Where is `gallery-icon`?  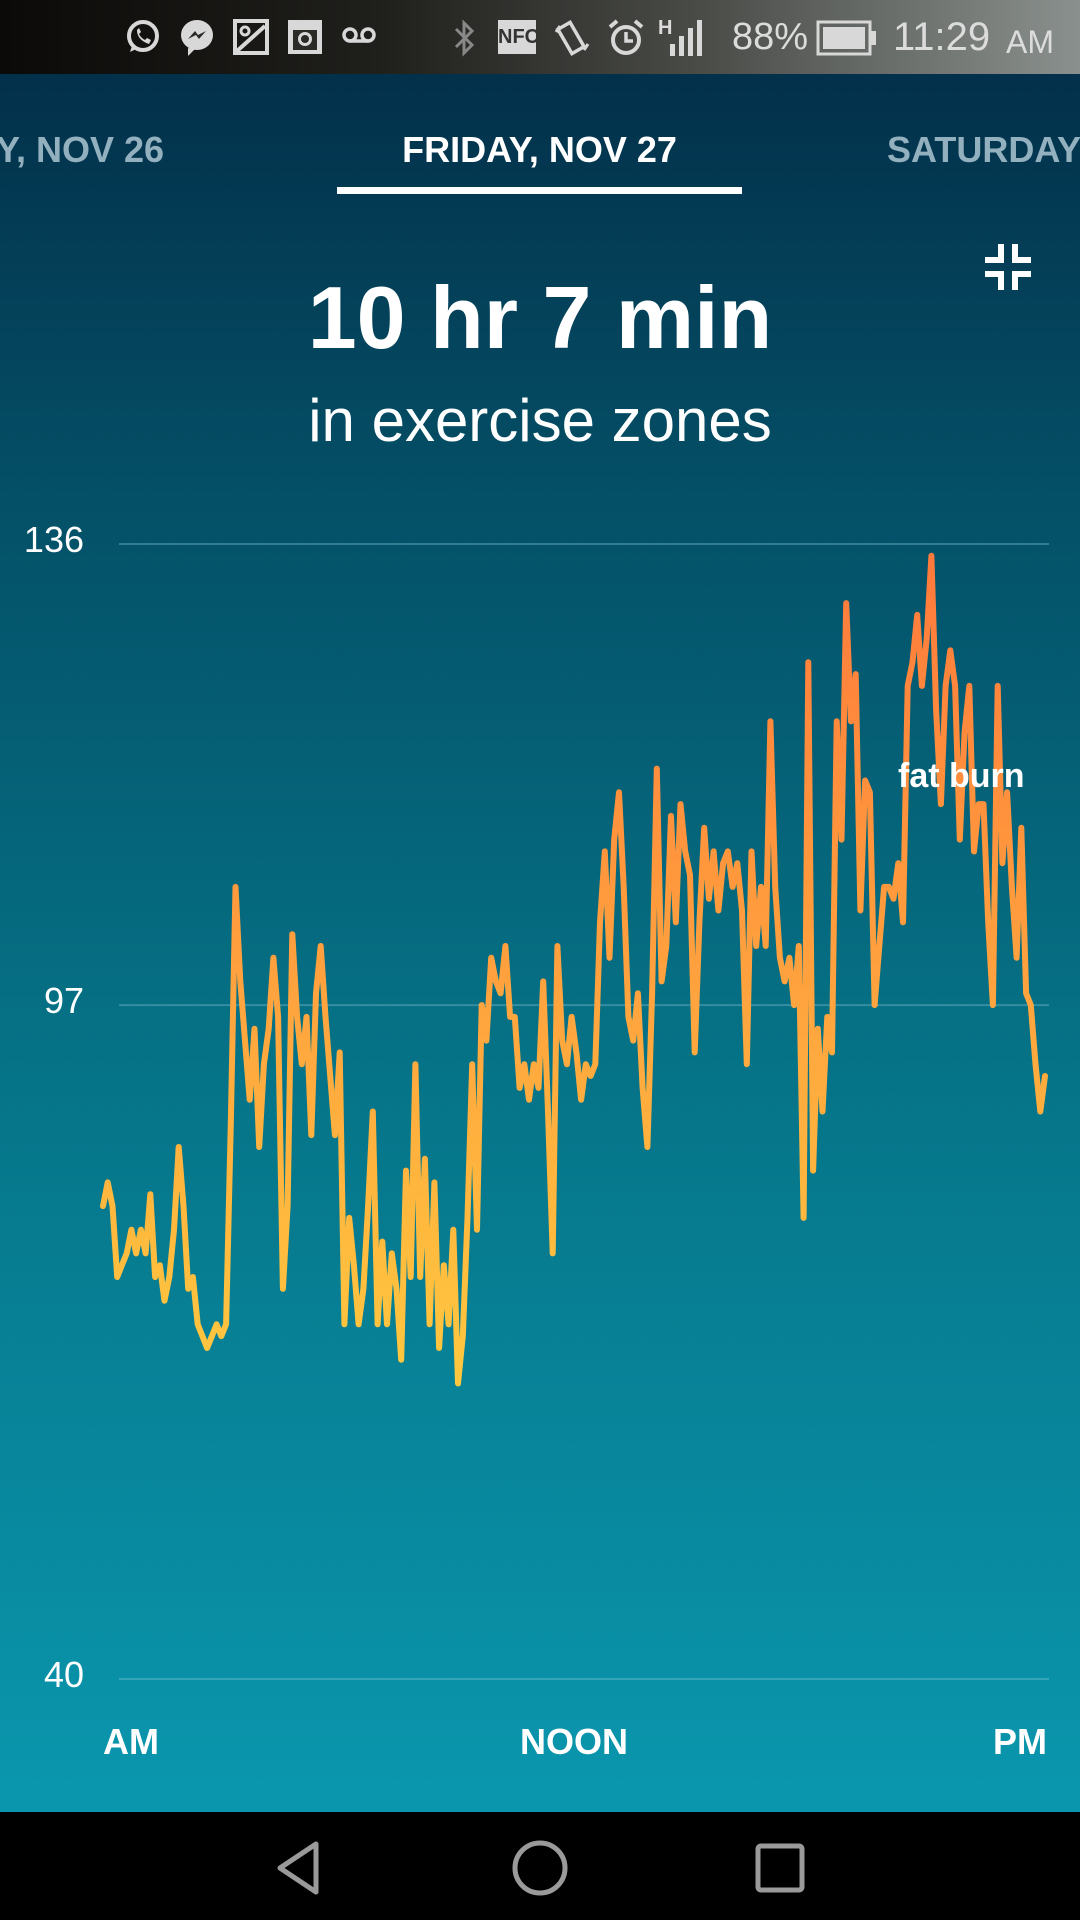 gallery-icon is located at coordinates (251, 37).